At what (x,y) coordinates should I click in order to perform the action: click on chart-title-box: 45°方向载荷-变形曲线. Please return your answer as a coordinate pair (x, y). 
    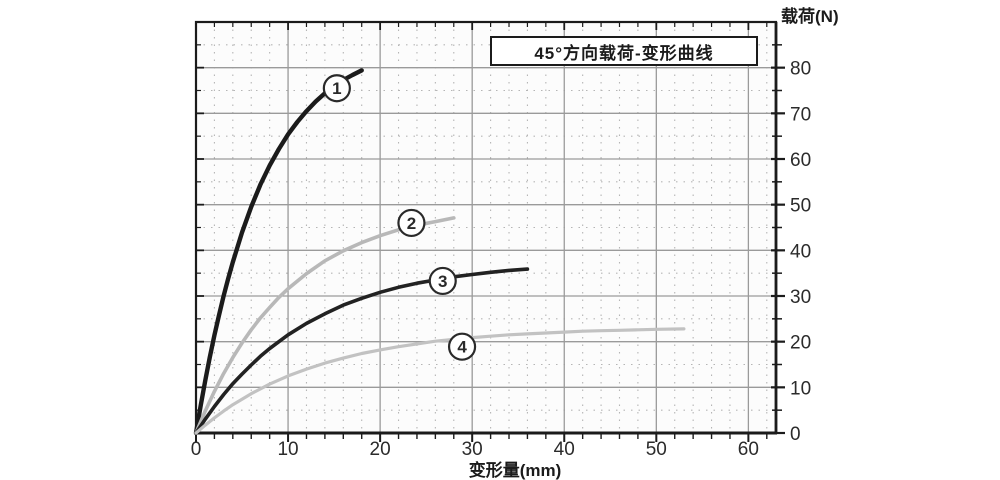
    Looking at the image, I should click on (624, 51).